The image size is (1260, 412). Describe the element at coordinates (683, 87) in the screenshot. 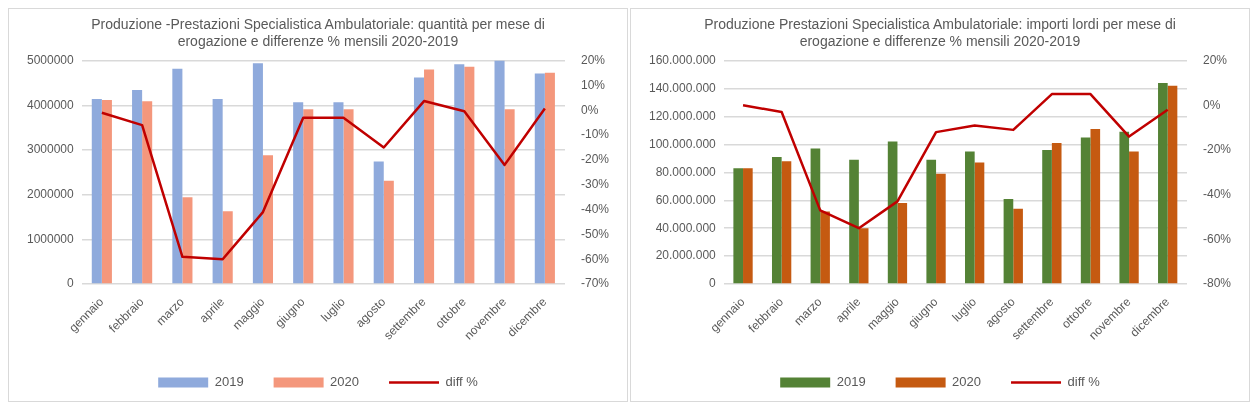

I see `y-tick-label: 140.000.000` at that location.